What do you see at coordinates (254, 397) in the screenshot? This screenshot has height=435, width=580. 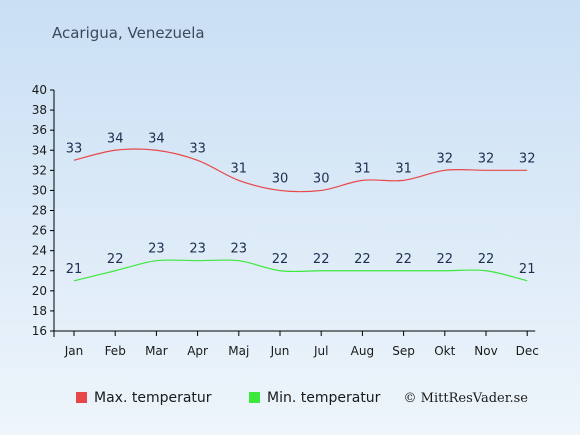 I see `legend-min-swatch` at bounding box center [254, 397].